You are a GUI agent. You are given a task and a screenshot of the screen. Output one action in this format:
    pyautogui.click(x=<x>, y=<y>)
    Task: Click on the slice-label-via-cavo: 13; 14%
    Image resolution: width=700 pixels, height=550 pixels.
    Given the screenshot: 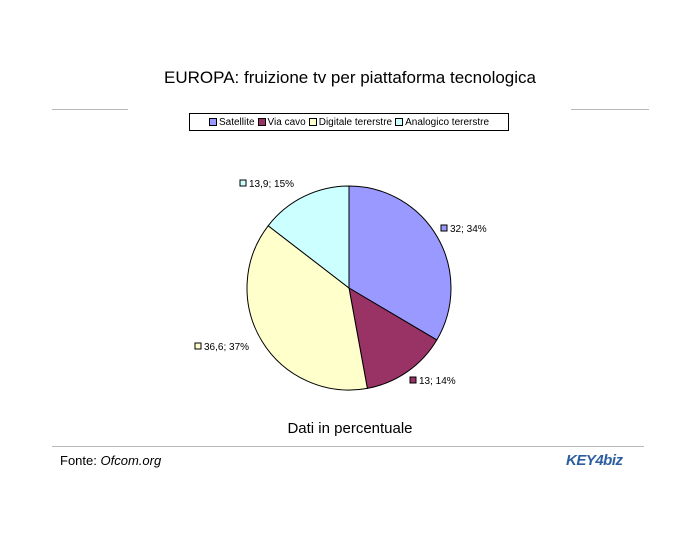 What is the action you would take?
    pyautogui.click(x=432, y=381)
    